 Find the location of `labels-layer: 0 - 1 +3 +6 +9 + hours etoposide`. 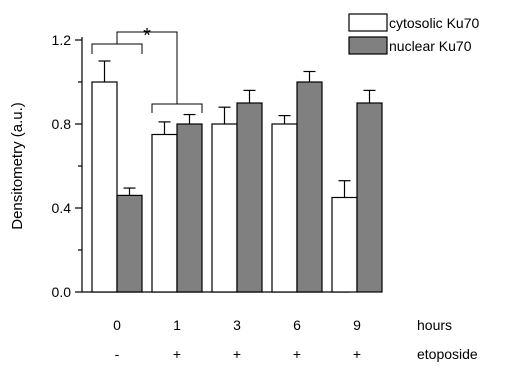

labels-layer: 0 - 1 +3 +6 +9 + hours etoposide is located at coordinates (295, 339).